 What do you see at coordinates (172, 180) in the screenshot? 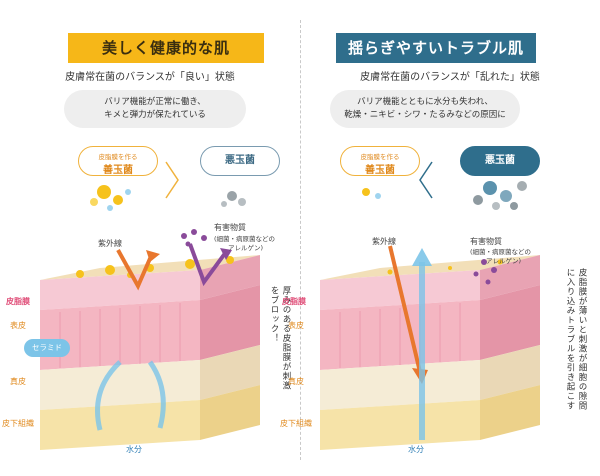
I see `greater-than-icon` at bounding box center [172, 180].